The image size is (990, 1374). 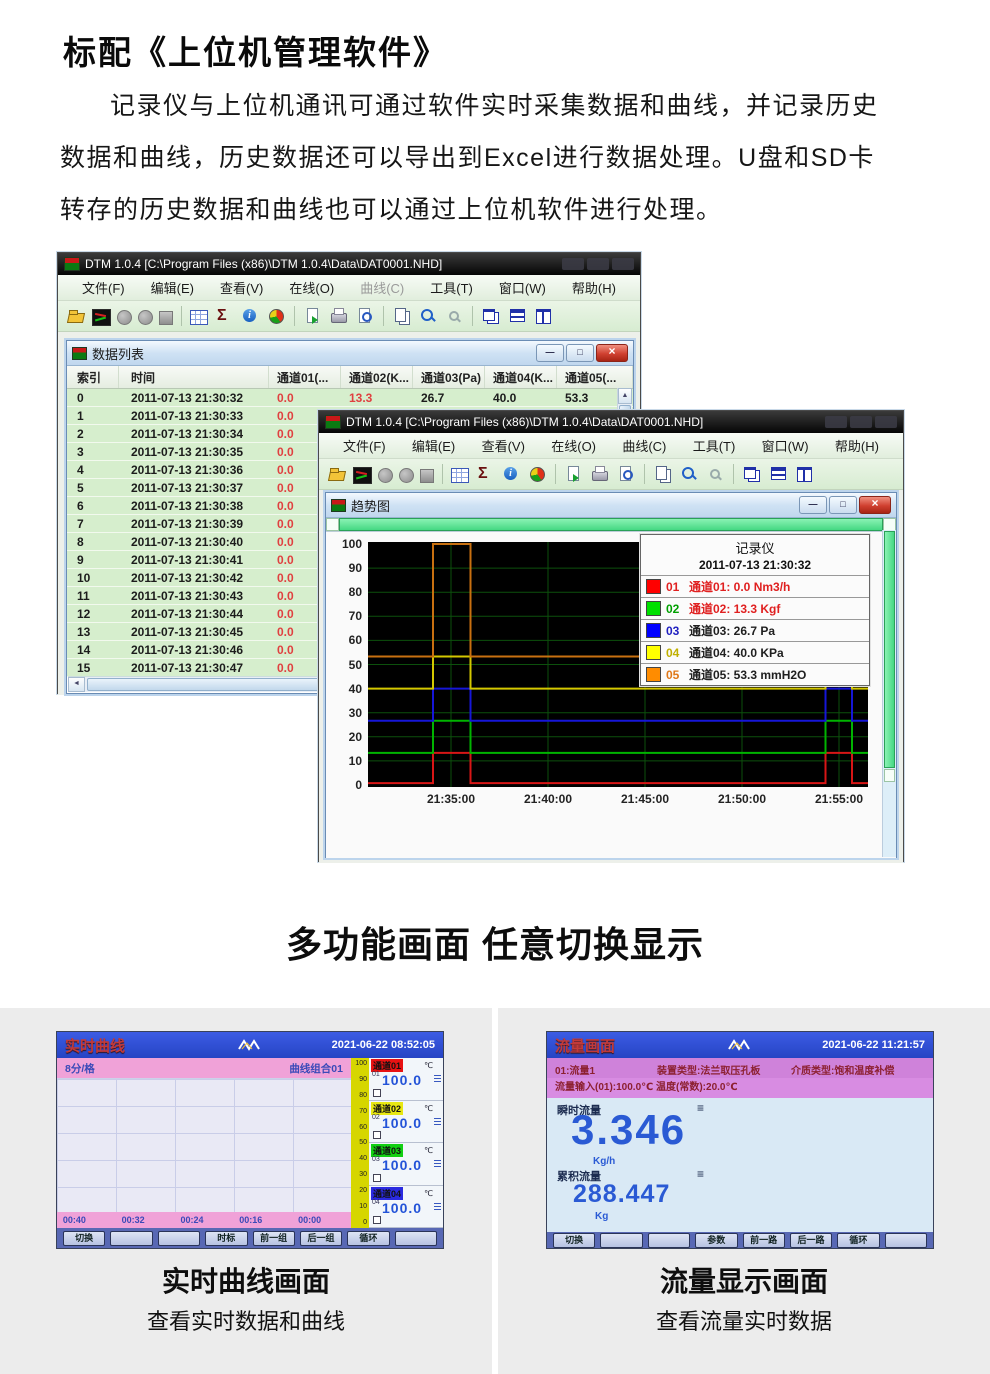 I want to click on trend-horizontal-scrollbar, so click(x=611, y=525).